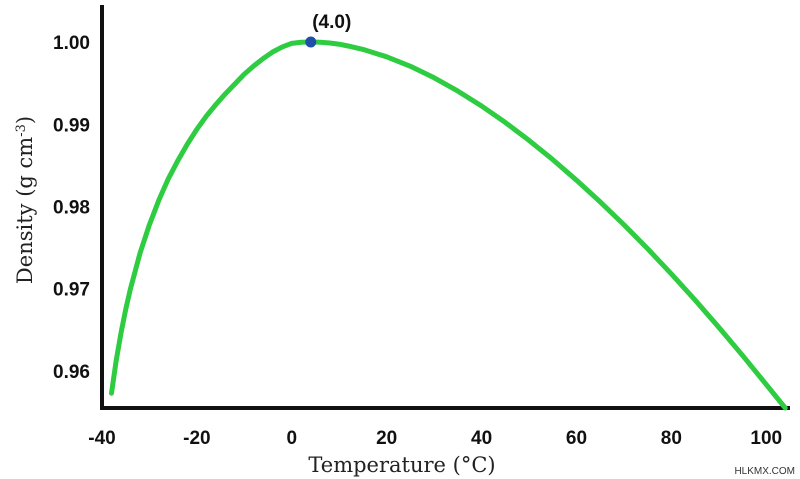 This screenshot has height=479, width=800. Describe the element at coordinates (766, 438) in the screenshot. I see `x-tick-label: 100` at that location.